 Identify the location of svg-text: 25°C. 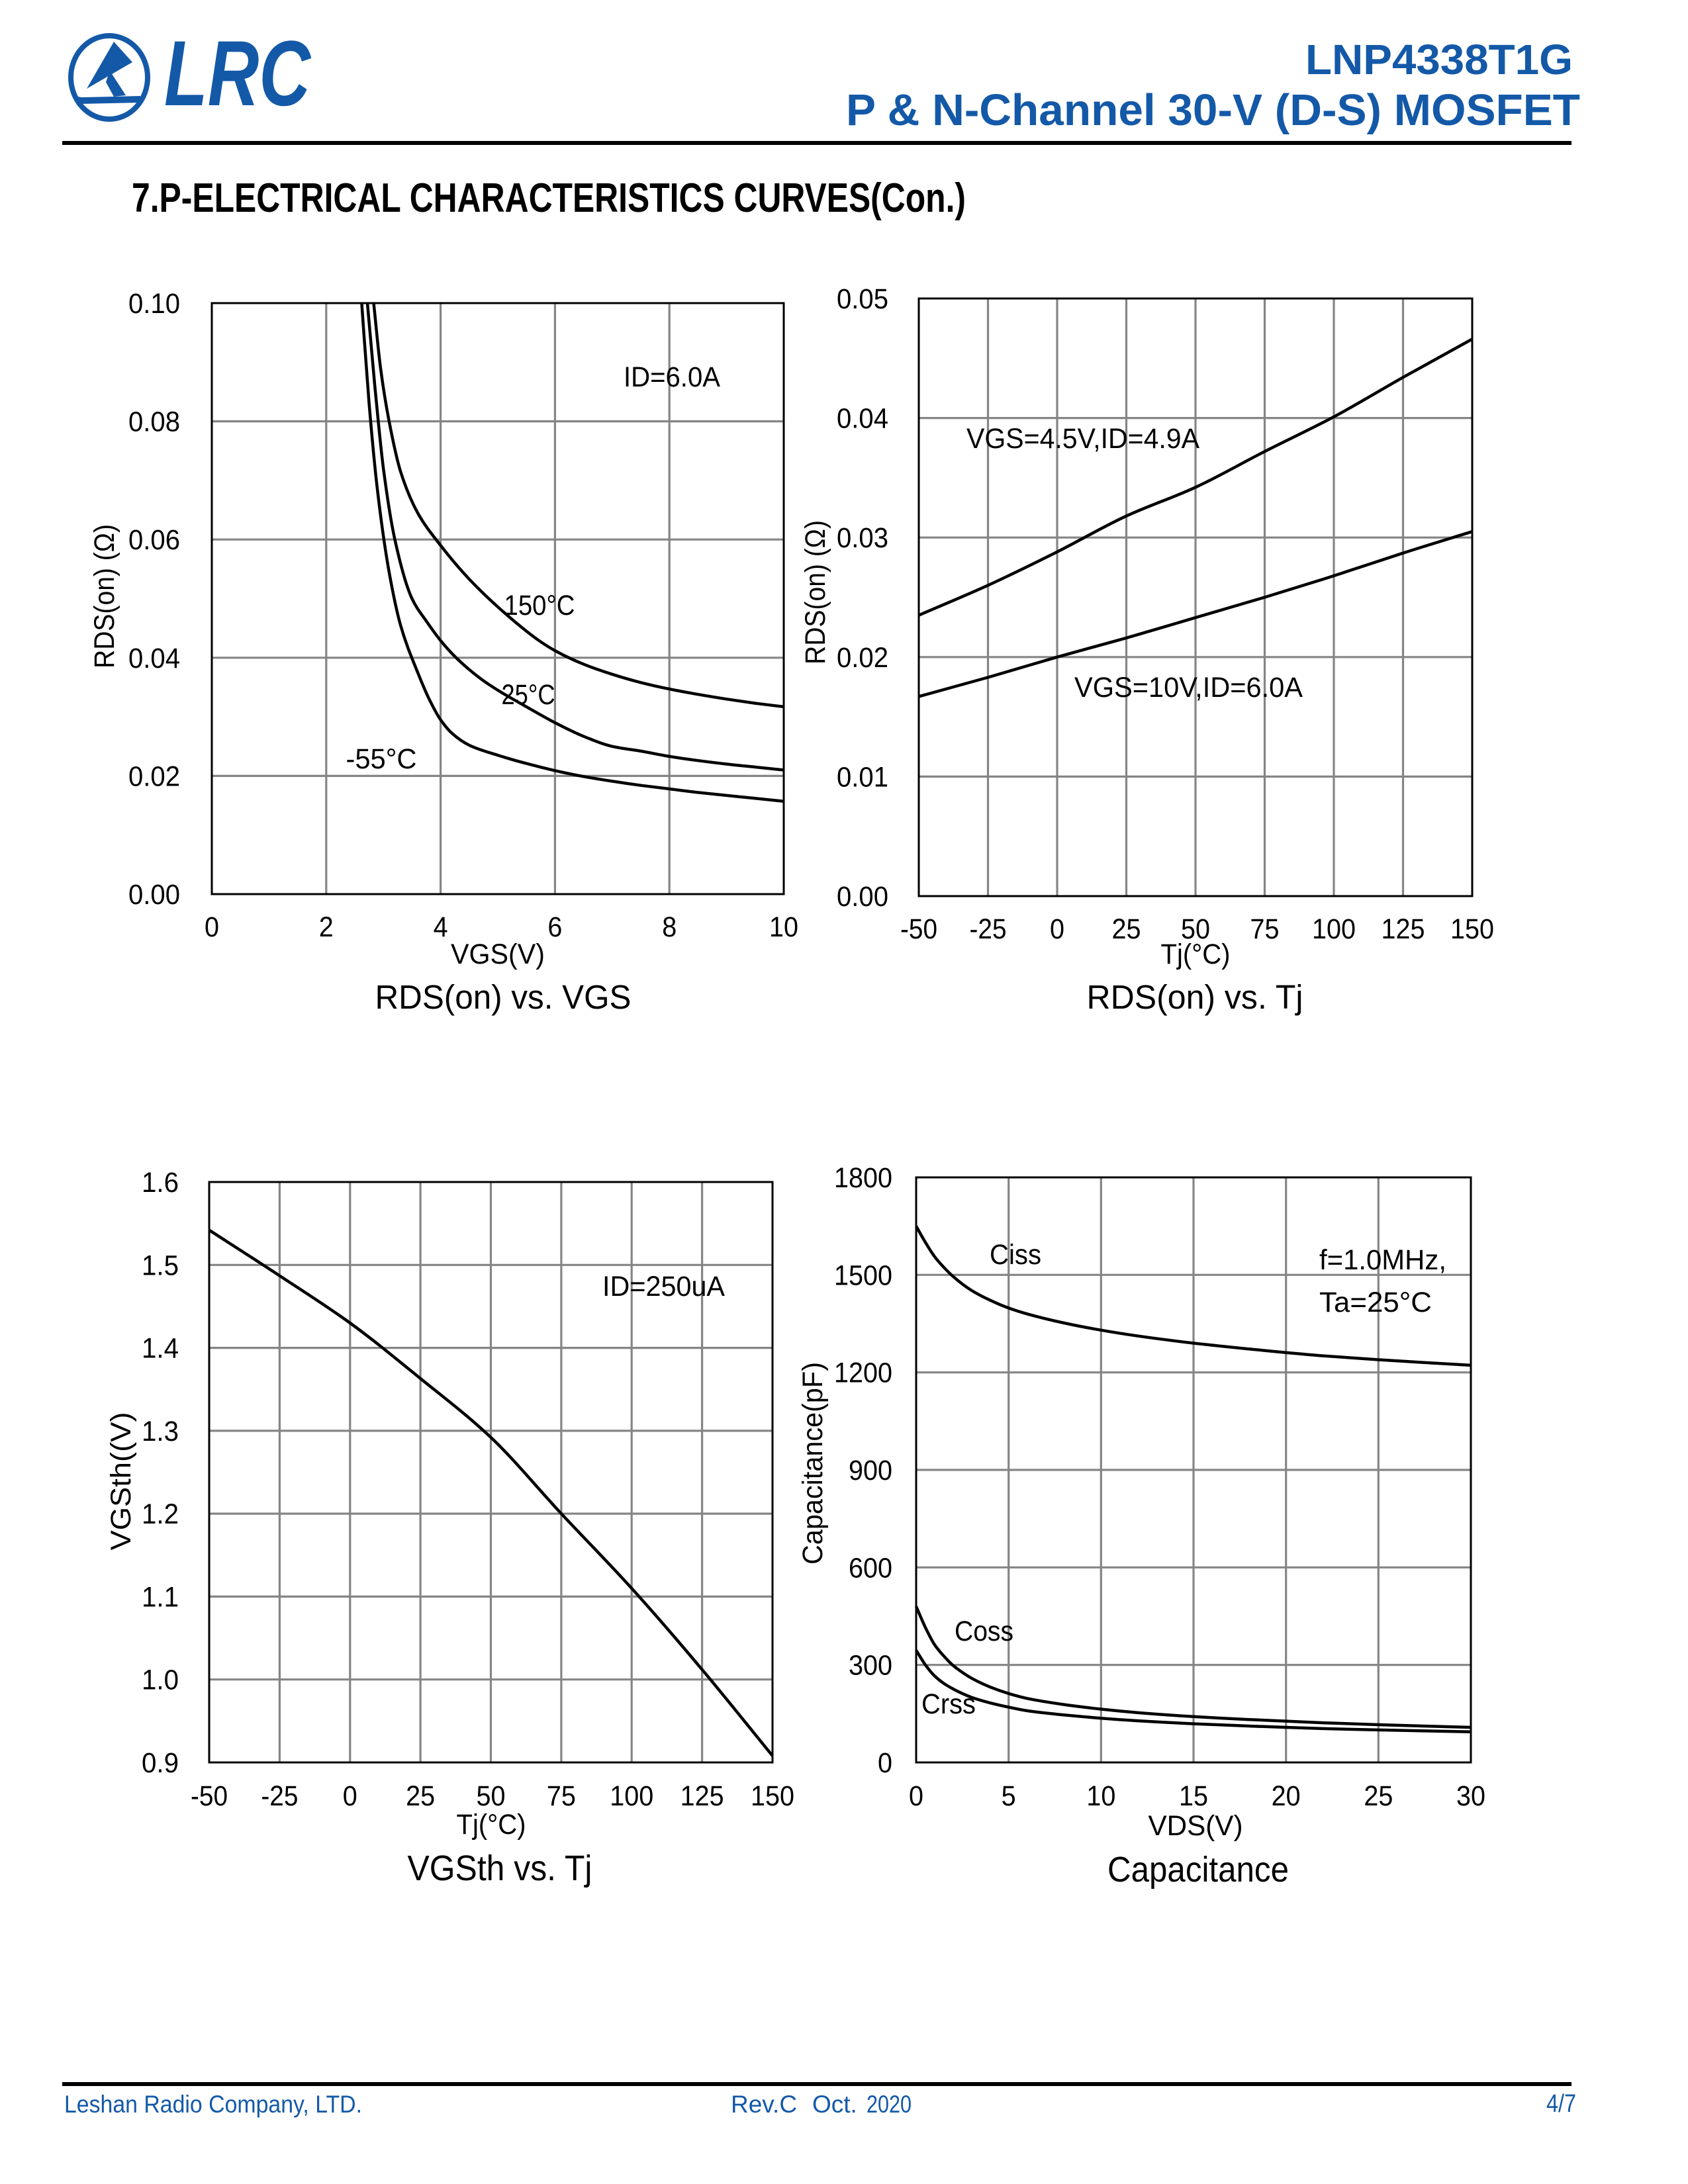
(528, 695).